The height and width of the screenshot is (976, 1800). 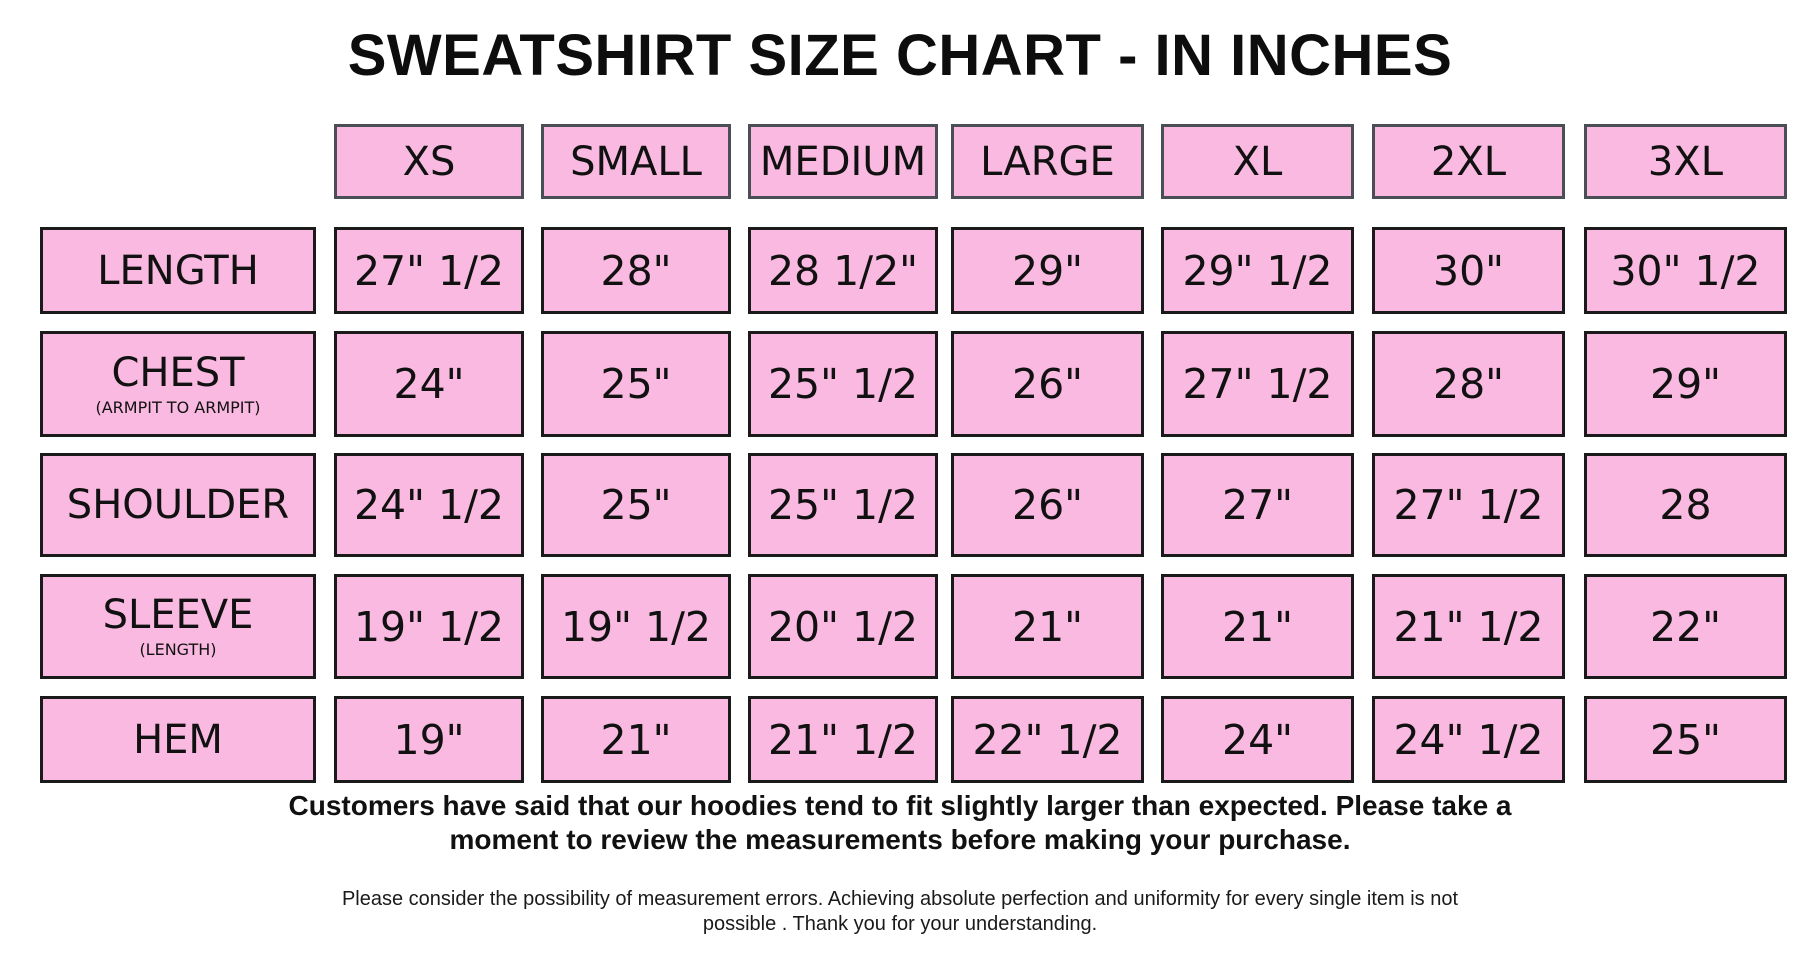 What do you see at coordinates (843, 270) in the screenshot?
I see `measurement-cell: 28 1/2"` at bounding box center [843, 270].